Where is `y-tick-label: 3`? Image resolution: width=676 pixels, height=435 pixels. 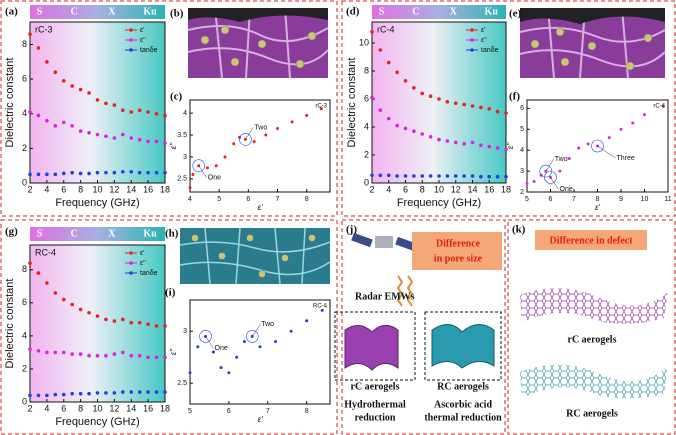
y-tick-label: 3 is located at coordinates (522, 171).